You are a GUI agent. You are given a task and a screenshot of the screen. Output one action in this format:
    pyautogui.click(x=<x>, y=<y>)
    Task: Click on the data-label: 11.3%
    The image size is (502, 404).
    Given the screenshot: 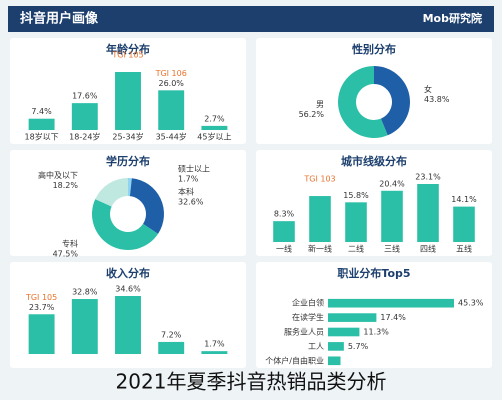 What is the action you would take?
    pyautogui.click(x=376, y=332)
    